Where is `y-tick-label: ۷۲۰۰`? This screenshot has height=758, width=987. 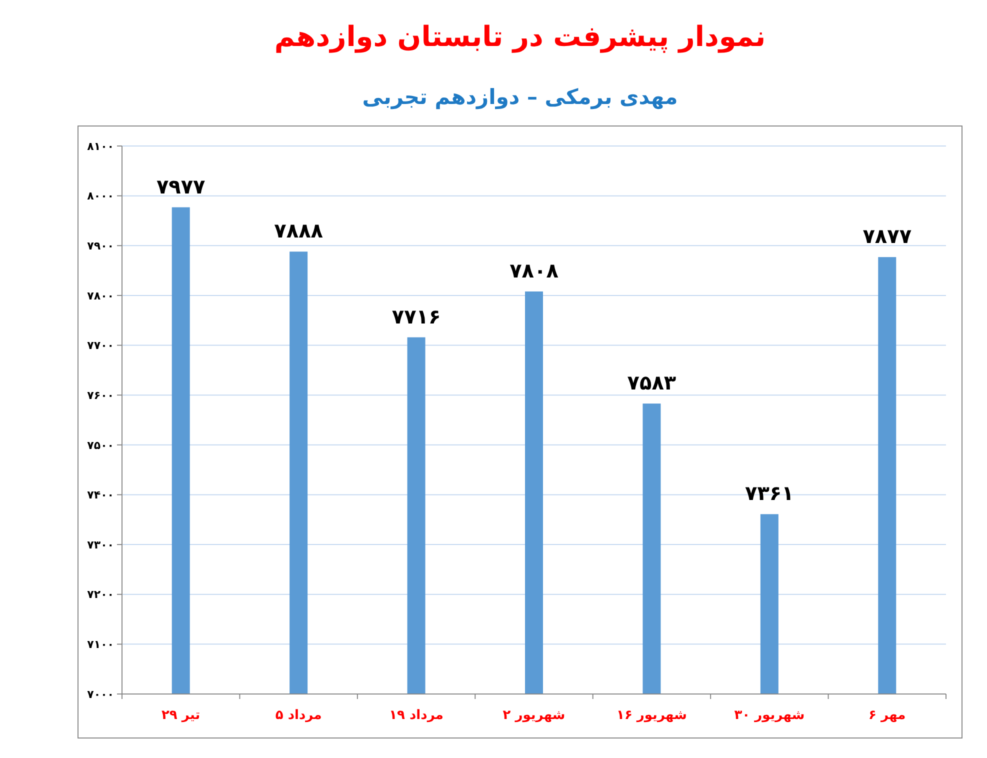 y-tick-label: ۷۲۰۰ is located at coordinates (100, 595).